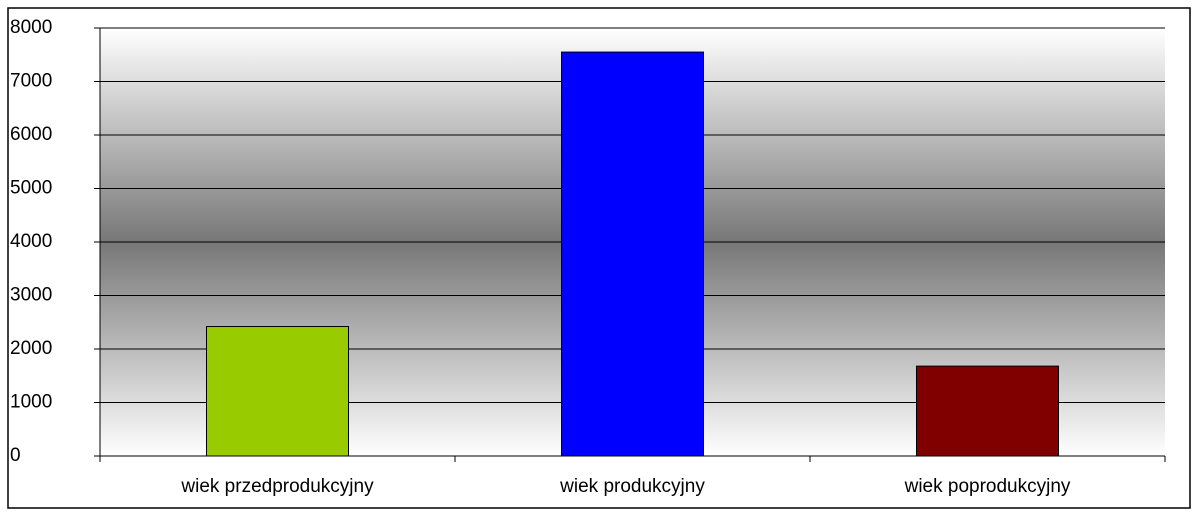 The image size is (1198, 516). Describe the element at coordinates (15, 455) in the screenshot. I see `y-tick-label: 0` at that location.